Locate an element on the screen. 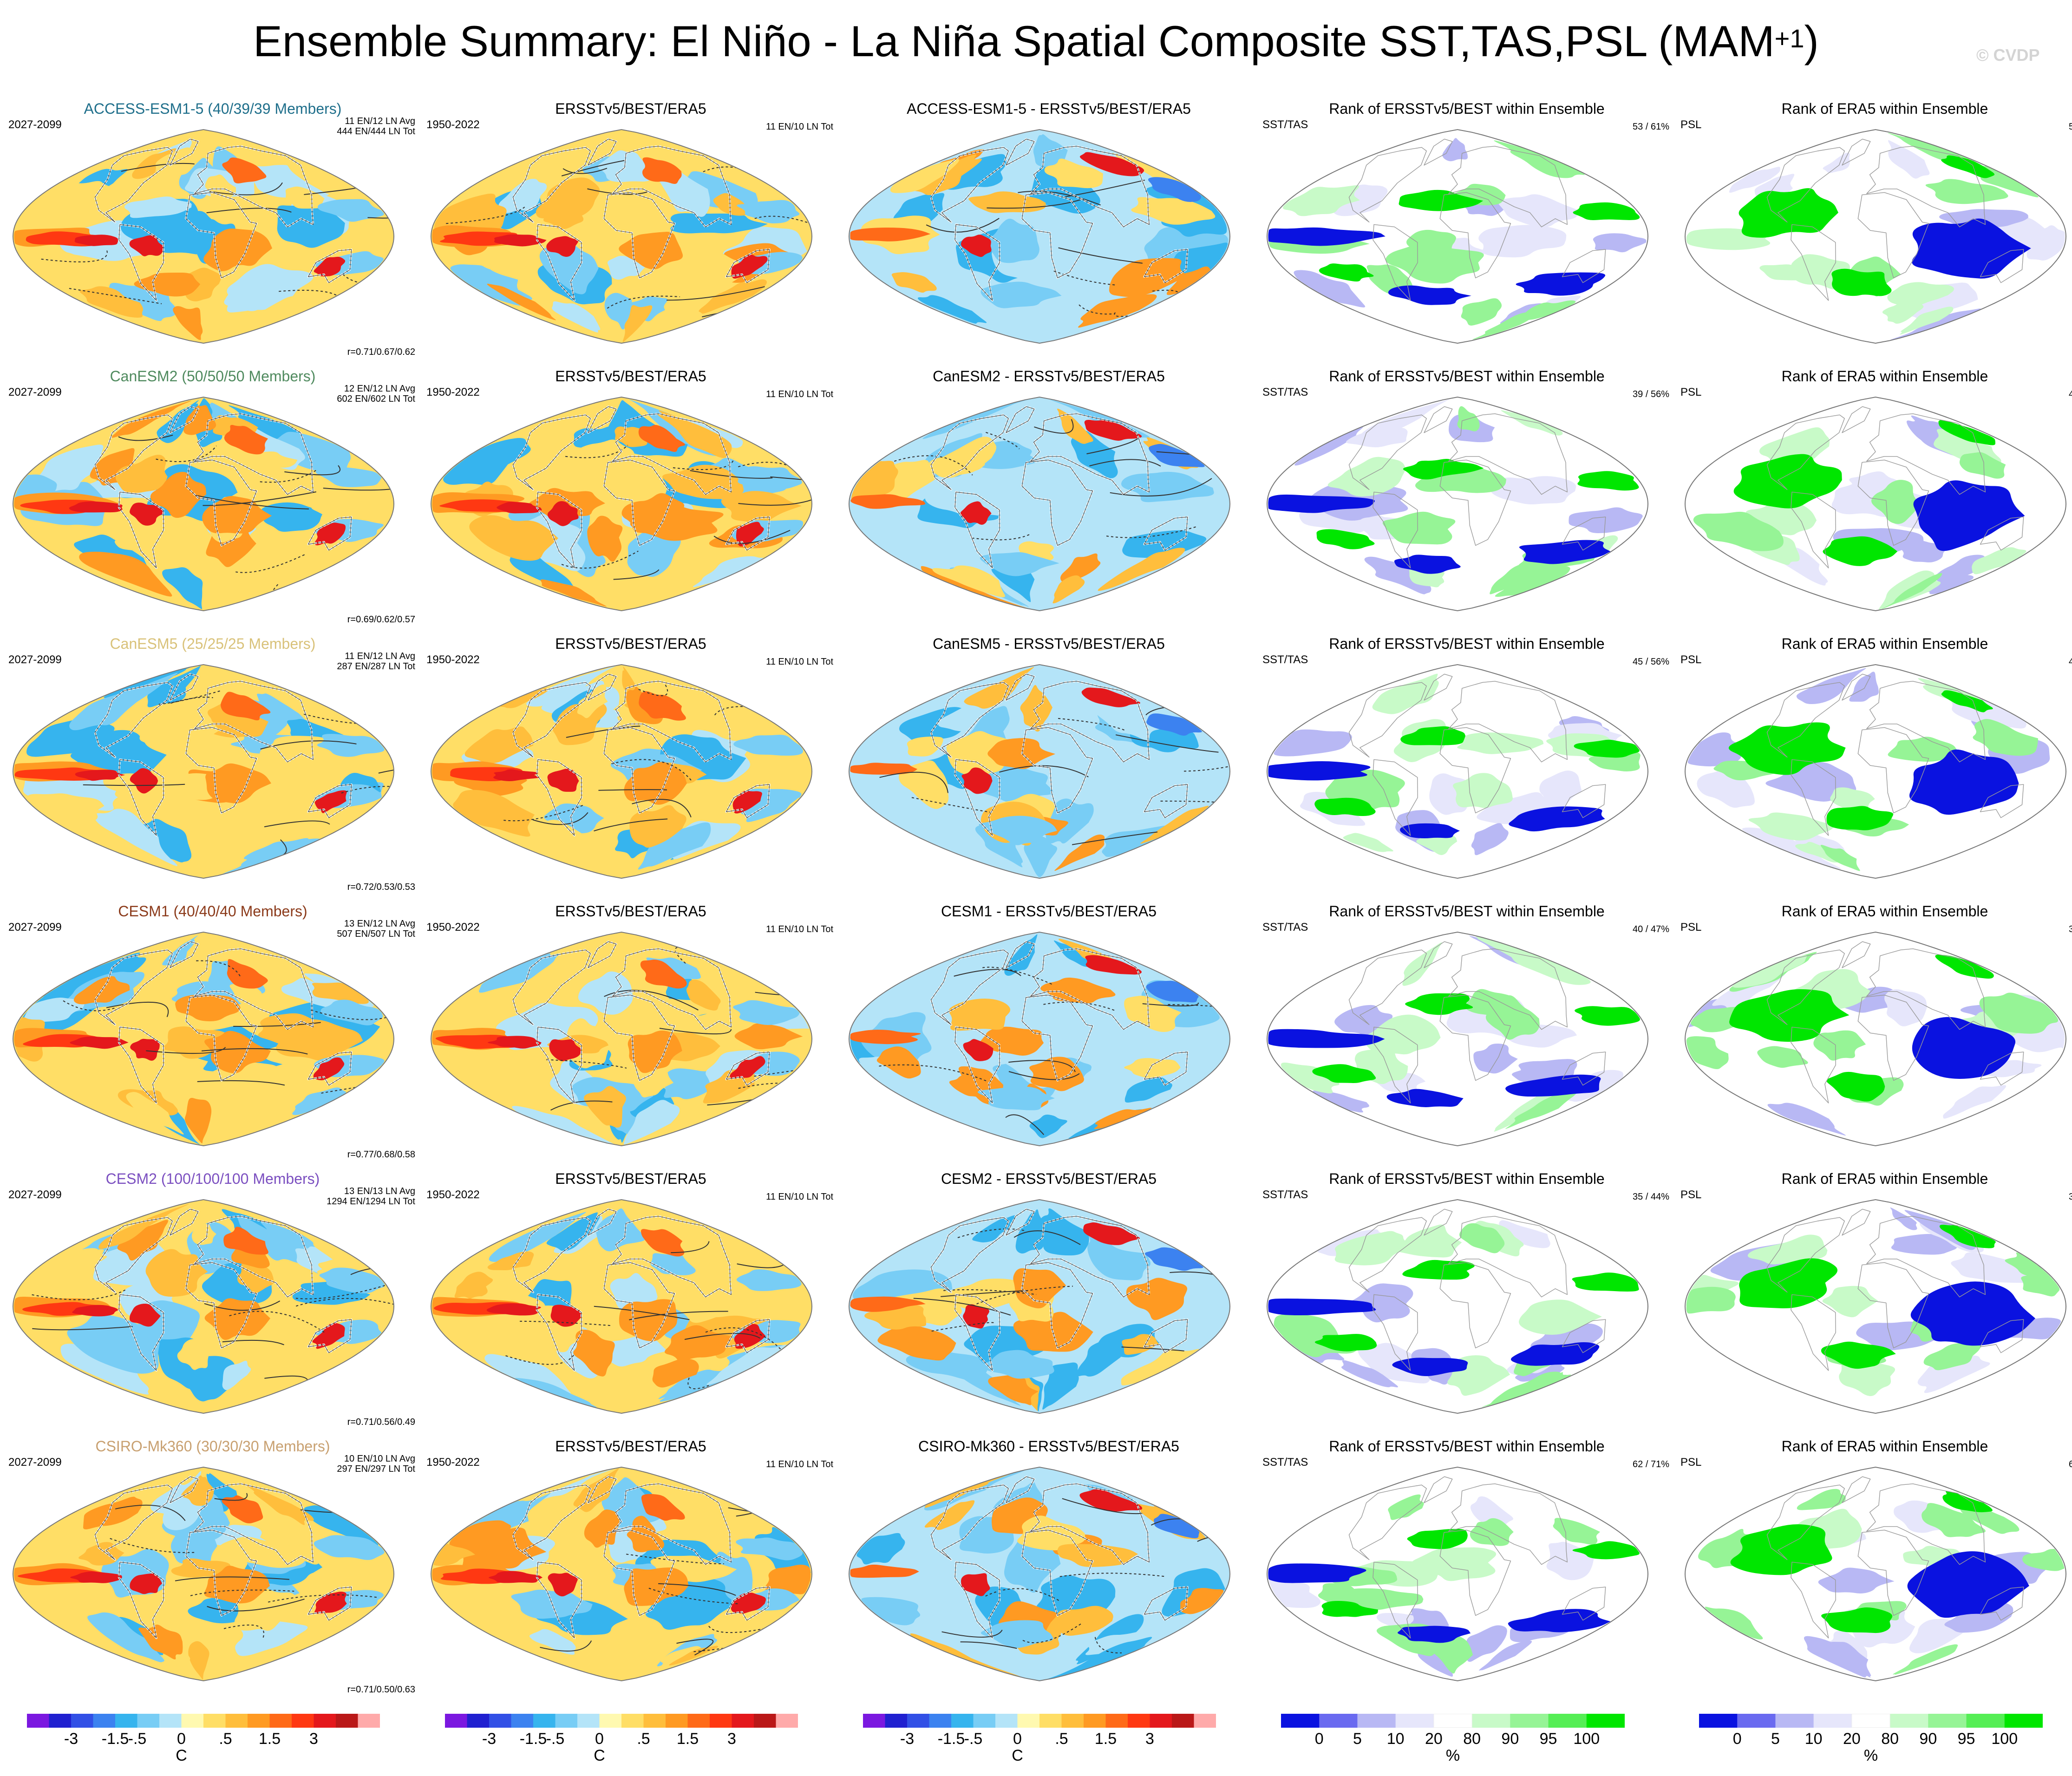 This screenshot has height=1776, width=2072. rank-percent: 45 / 56% is located at coordinates (1651, 662).